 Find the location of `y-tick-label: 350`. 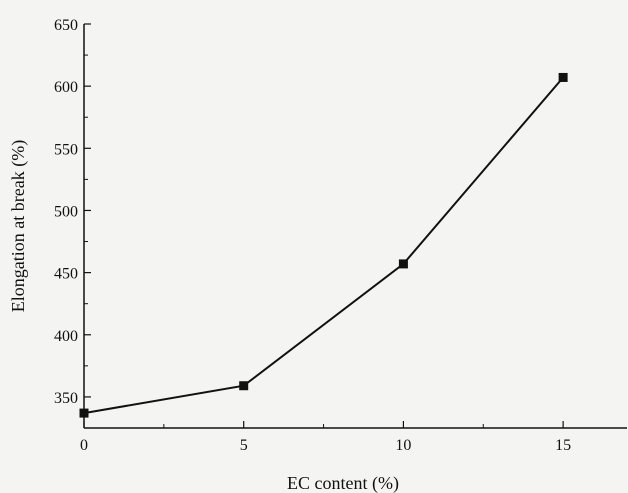

y-tick-label: 350 is located at coordinates (66, 398).